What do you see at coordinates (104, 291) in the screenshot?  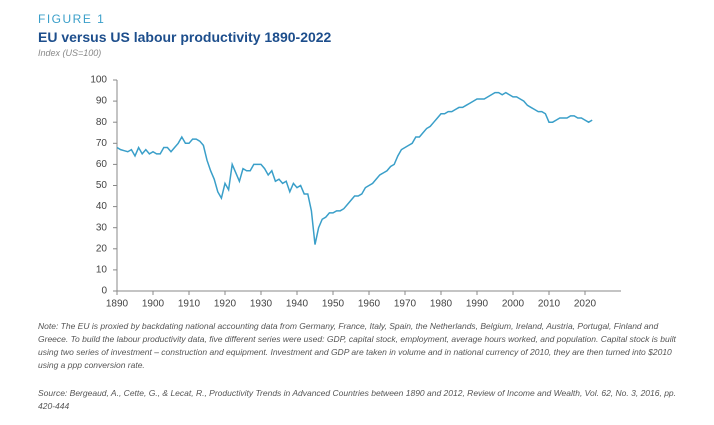 I see `y-tick-label: 0` at bounding box center [104, 291].